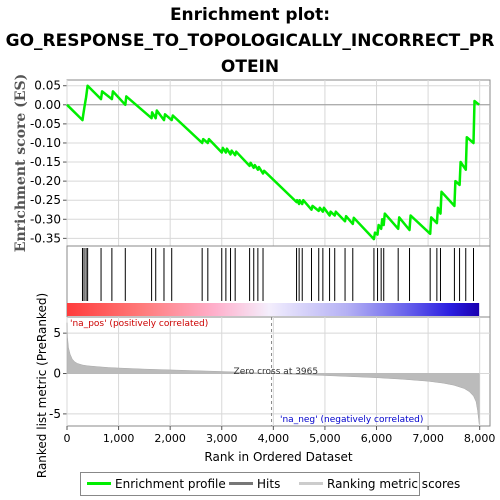 The height and width of the screenshot is (500, 500). I want to click on rank-x-tick-label: 7,000, so click(428, 438).